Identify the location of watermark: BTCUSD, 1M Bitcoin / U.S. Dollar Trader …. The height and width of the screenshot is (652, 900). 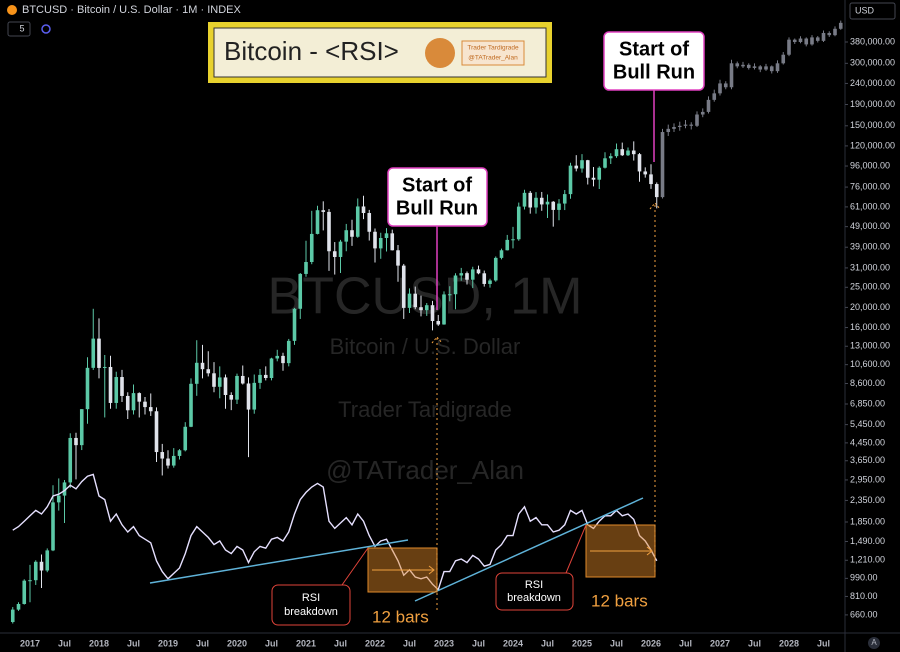
(425, 376).